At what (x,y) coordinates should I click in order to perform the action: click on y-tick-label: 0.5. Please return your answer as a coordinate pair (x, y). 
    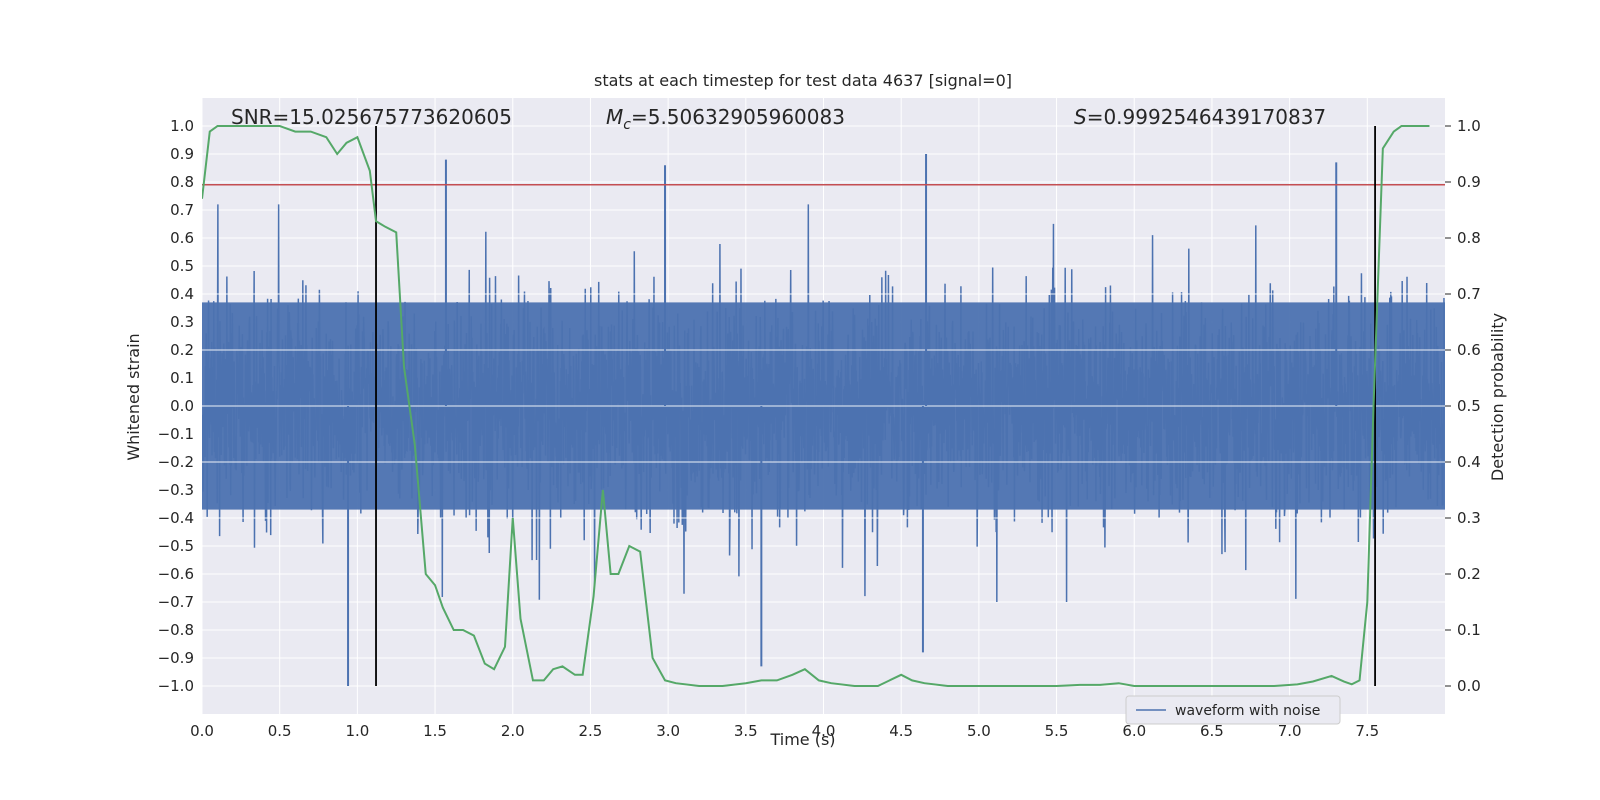
    Looking at the image, I should click on (182, 266).